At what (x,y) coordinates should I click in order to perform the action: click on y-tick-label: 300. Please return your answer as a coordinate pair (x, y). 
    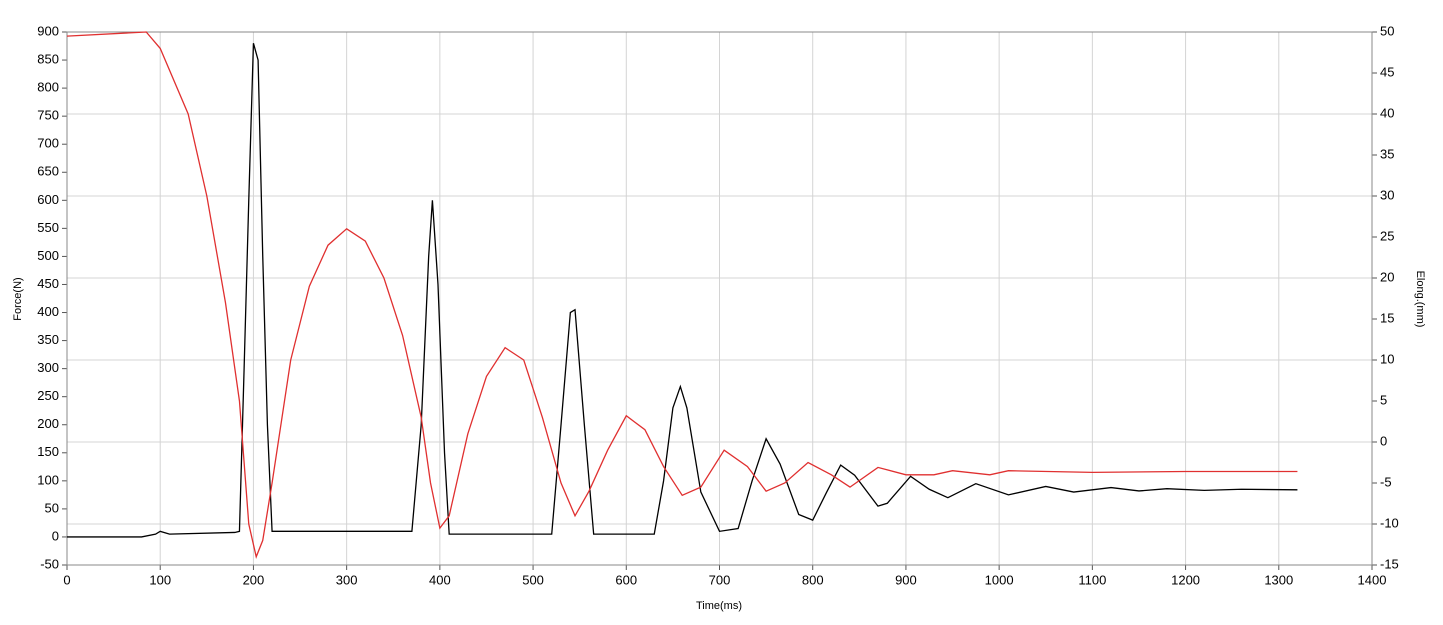
    Looking at the image, I should click on (48, 367).